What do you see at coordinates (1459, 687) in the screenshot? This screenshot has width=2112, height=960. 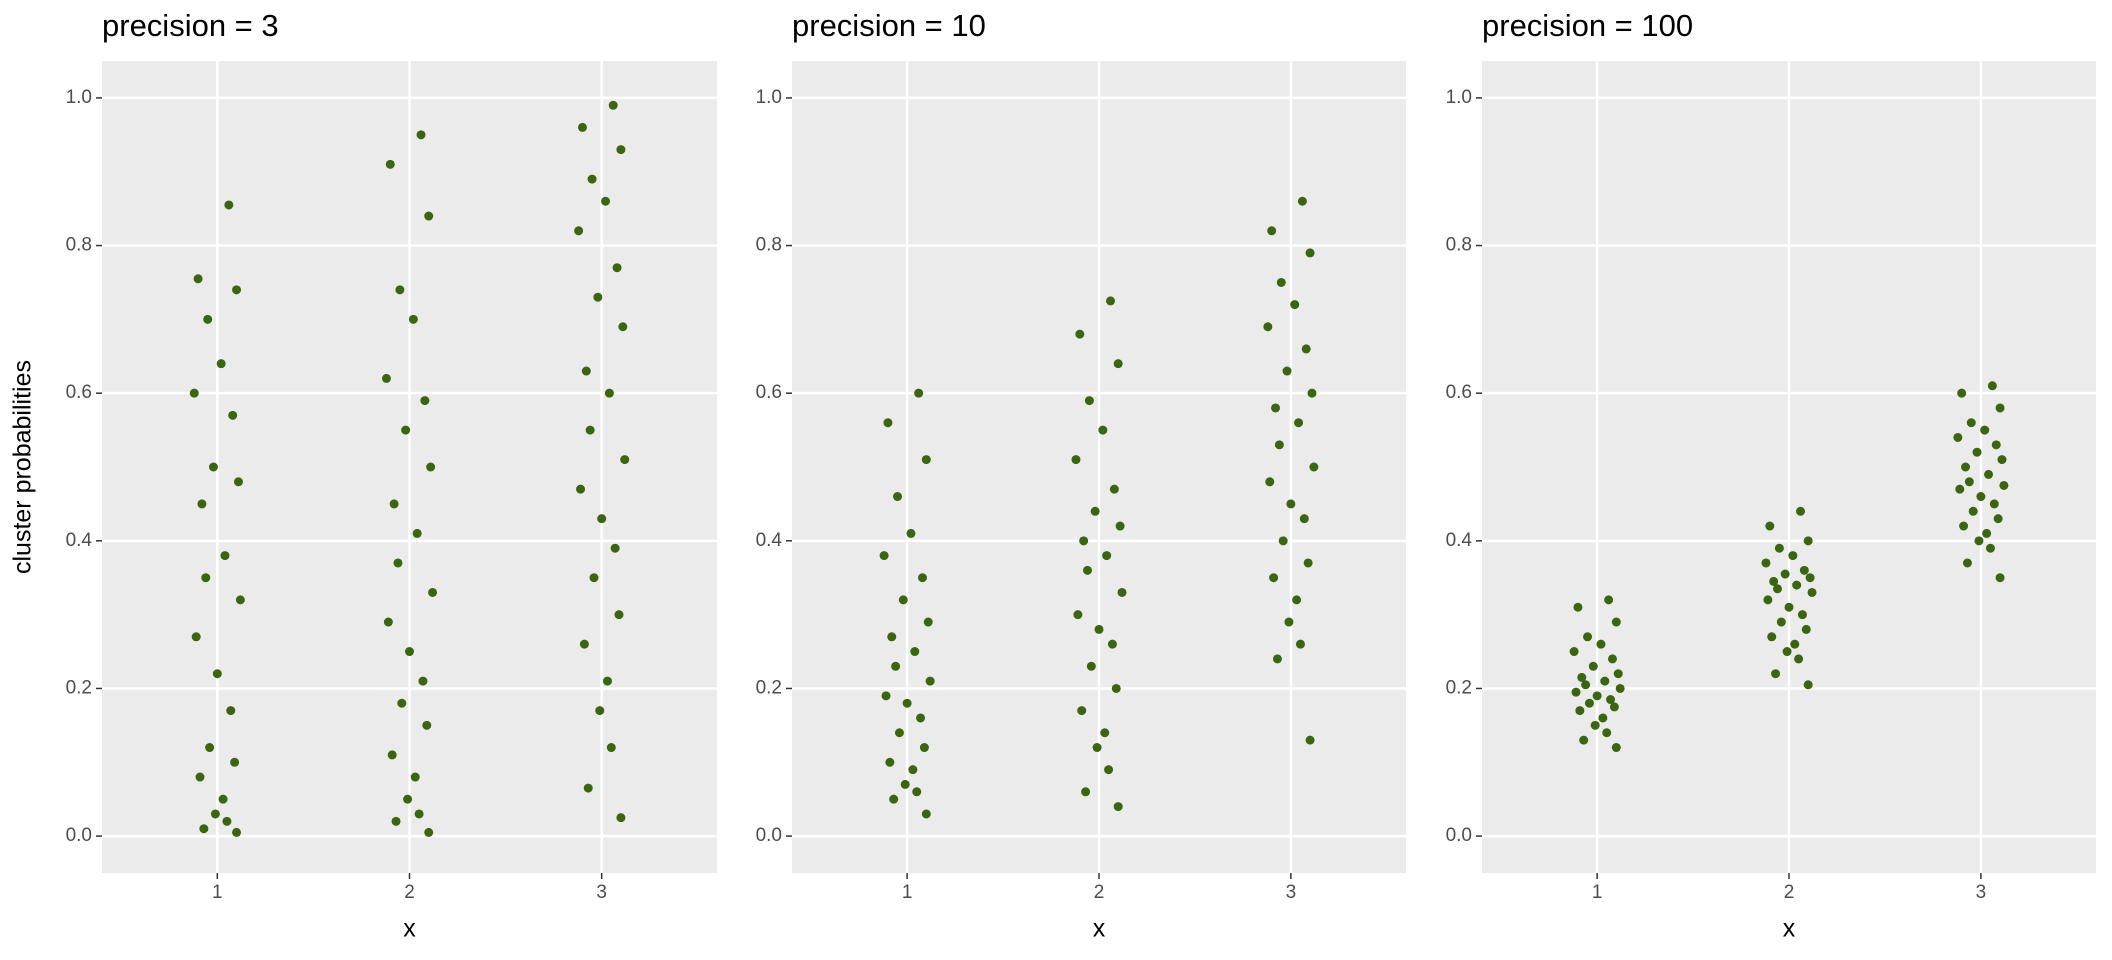 I see `y-tick-label: 0.2` at bounding box center [1459, 687].